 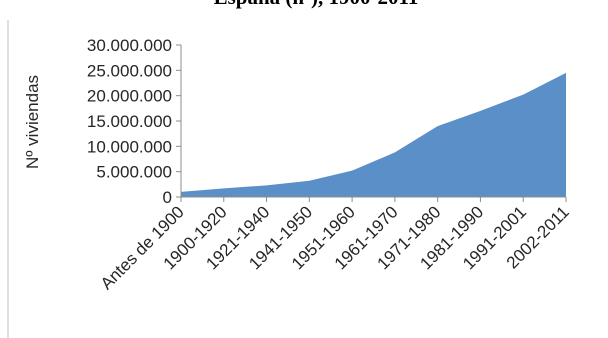 What do you see at coordinates (32, 122) in the screenshot?
I see `y-axis-label: Nº viviendas` at bounding box center [32, 122].